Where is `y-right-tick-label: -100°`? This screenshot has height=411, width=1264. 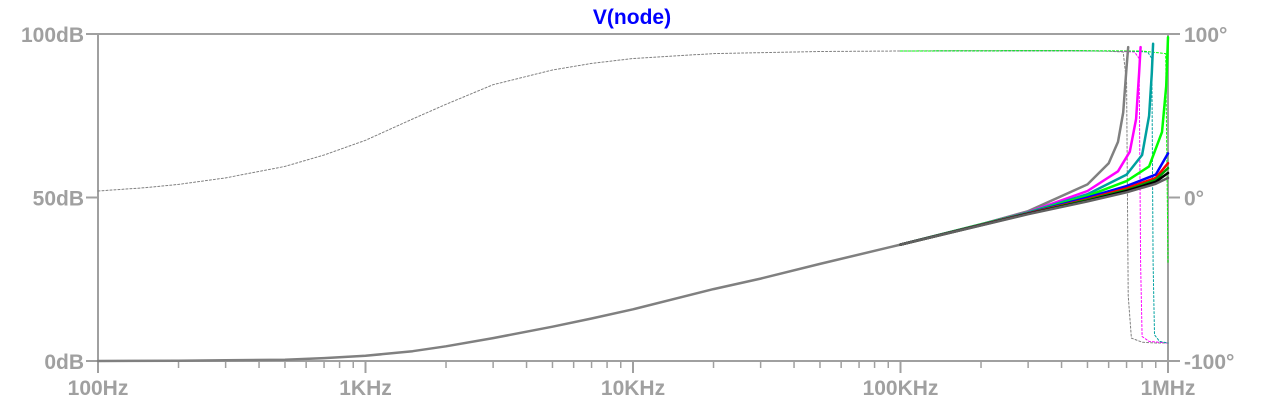
y-right-tick-label: -100° is located at coordinates (1209, 362).